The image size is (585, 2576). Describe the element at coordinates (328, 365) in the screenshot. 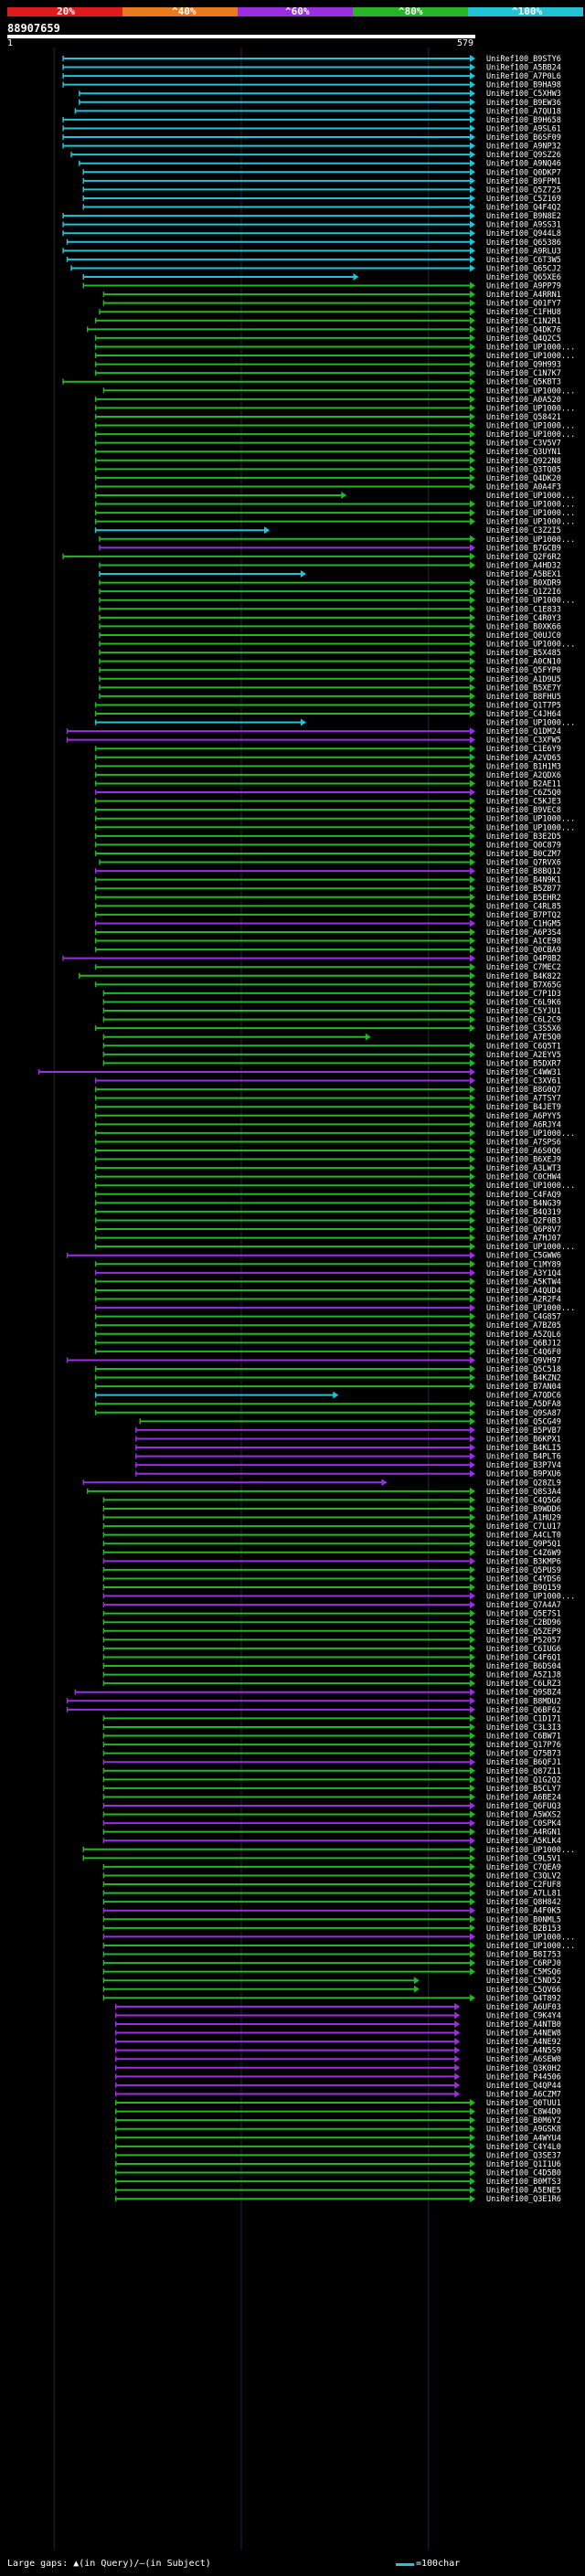

I see `hit-row: UniRef100_Q9H993` at that location.